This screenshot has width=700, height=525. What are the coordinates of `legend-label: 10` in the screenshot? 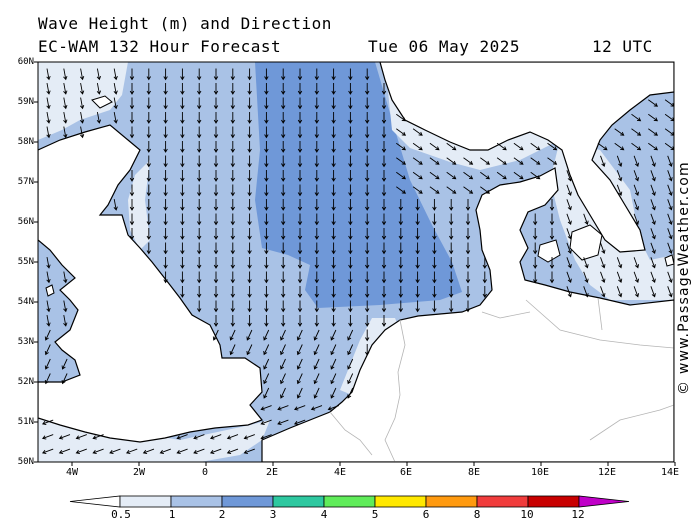 It's located at (527, 514).